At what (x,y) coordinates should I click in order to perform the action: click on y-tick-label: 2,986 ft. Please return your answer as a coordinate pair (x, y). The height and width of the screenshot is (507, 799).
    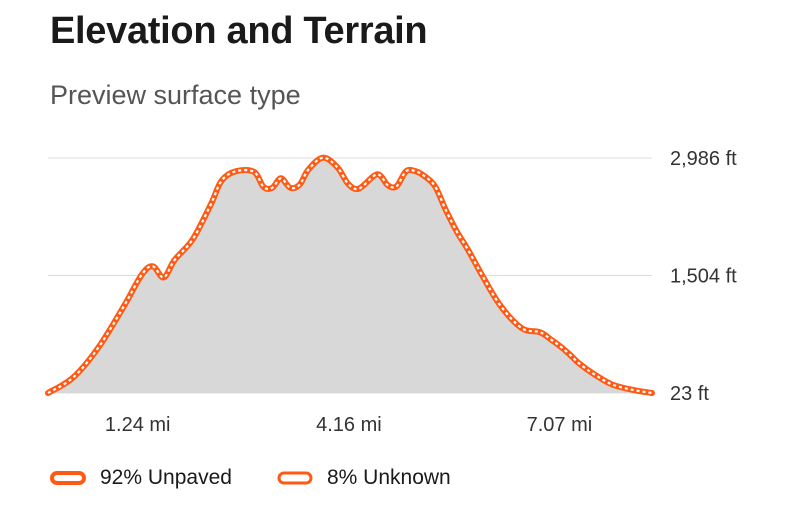
    Looking at the image, I should click on (703, 159).